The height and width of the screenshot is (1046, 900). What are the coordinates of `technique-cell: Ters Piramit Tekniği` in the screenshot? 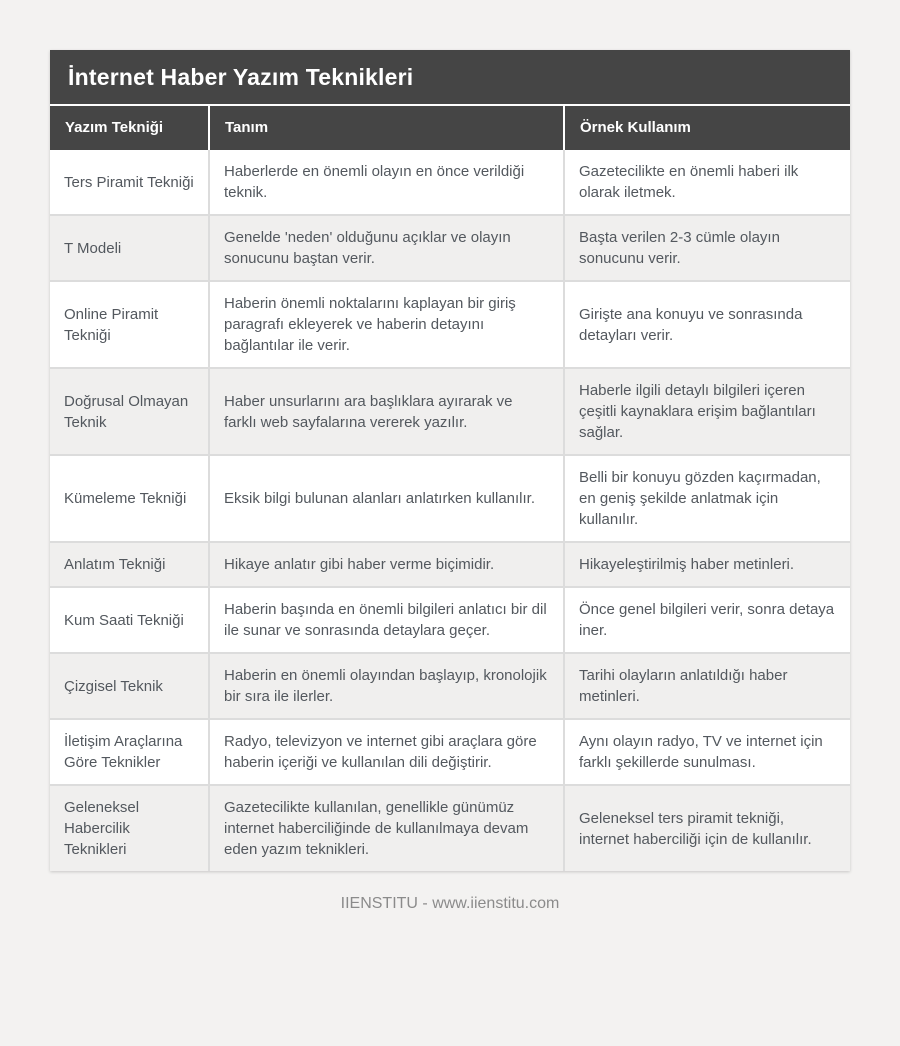 It's located at (130, 182).